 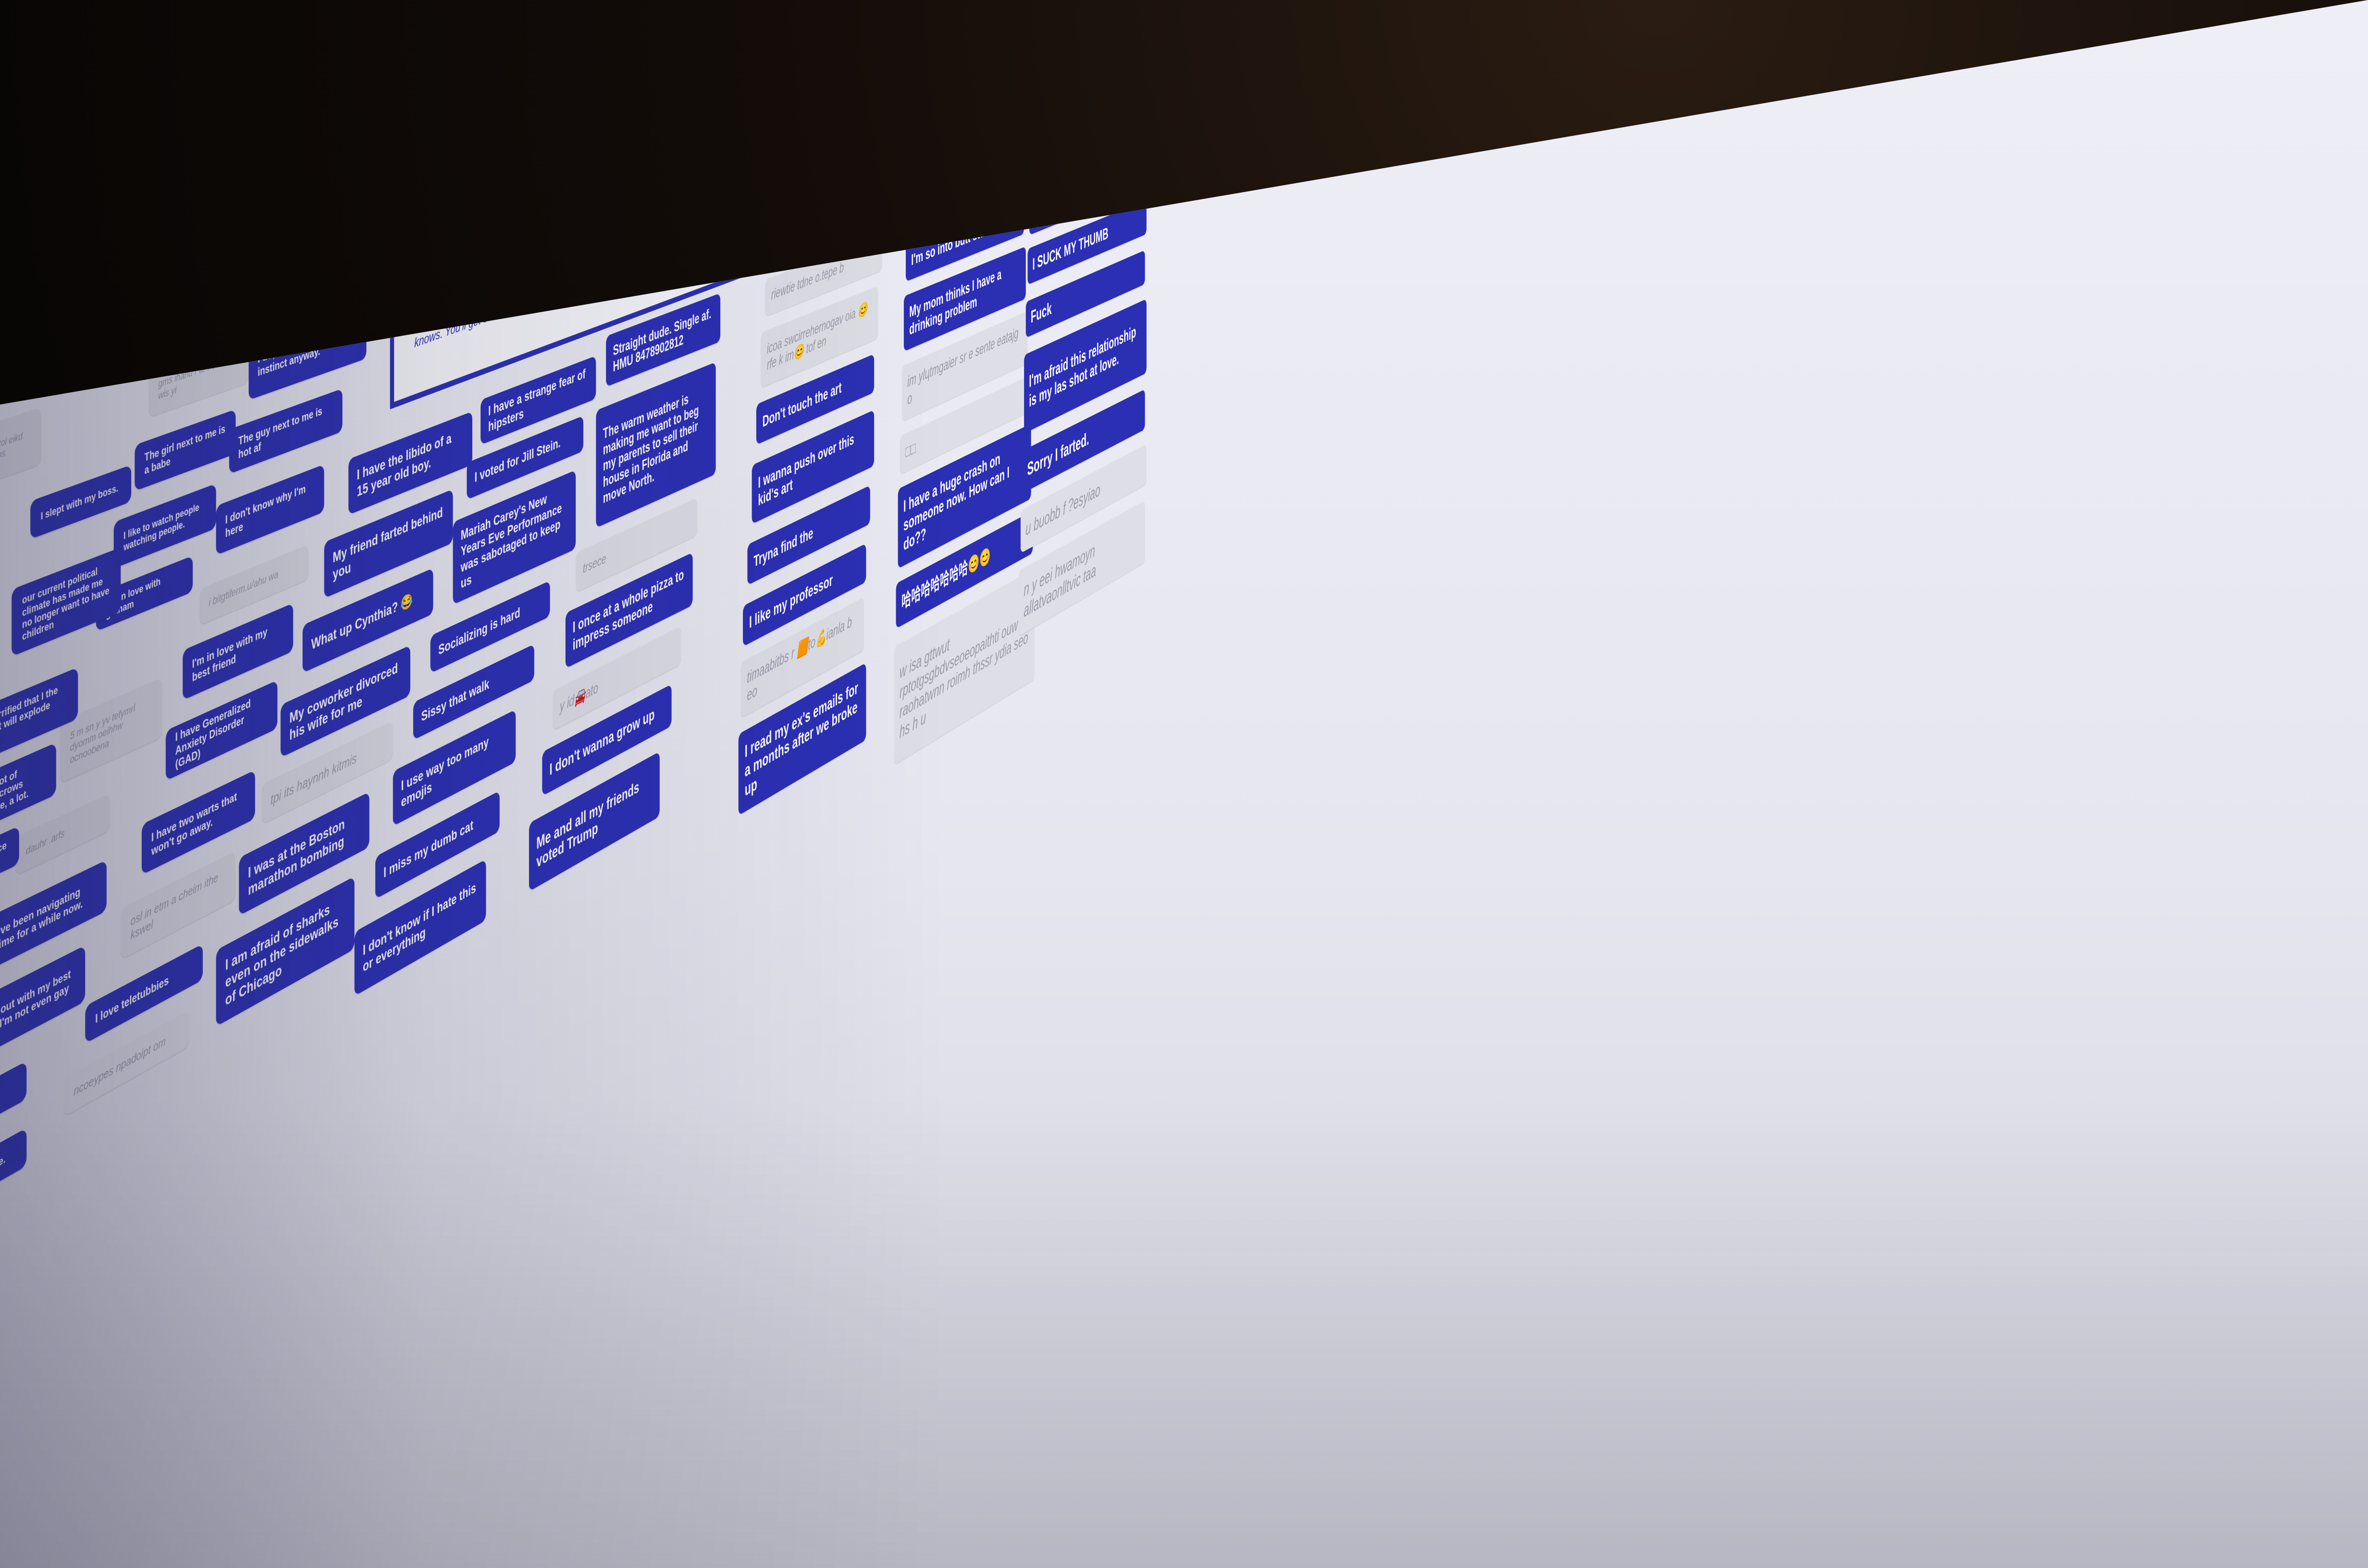 I want to click on secret-card: I don't know why I'm here, so click(x=270, y=510).